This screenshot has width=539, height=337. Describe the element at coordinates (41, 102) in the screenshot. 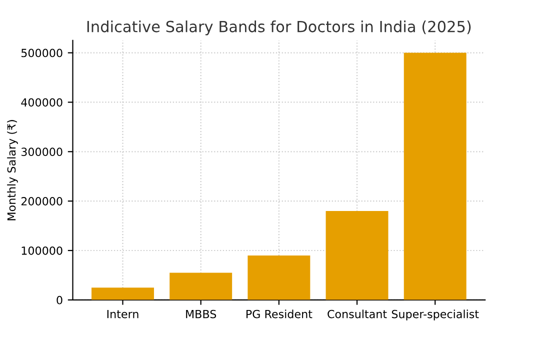

I see `y-tick-label: 400000` at that location.